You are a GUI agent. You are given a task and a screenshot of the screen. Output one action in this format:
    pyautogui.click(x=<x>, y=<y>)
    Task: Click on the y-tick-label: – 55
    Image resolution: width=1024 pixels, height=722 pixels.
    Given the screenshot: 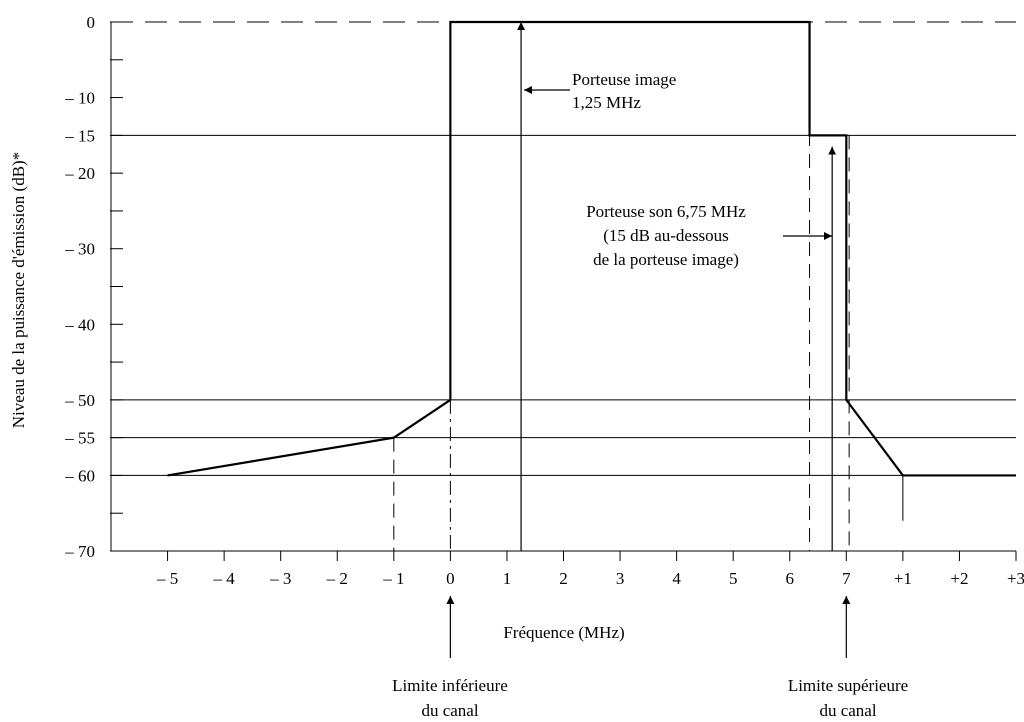 What is the action you would take?
    pyautogui.click(x=79, y=438)
    